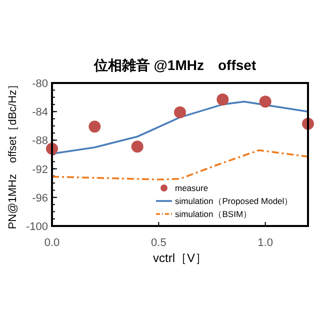  What do you see at coordinates (180, 258) in the screenshot?
I see `x-axis-title: vctrl［V］` at bounding box center [180, 258].